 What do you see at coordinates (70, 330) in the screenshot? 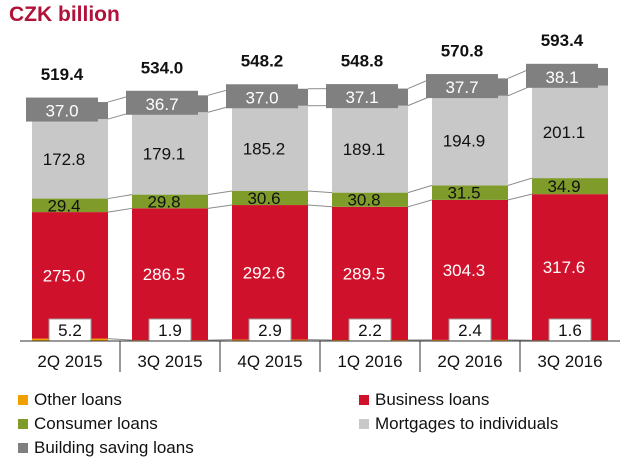
I see `data-label-other-loans: 5.2` at bounding box center [70, 330].